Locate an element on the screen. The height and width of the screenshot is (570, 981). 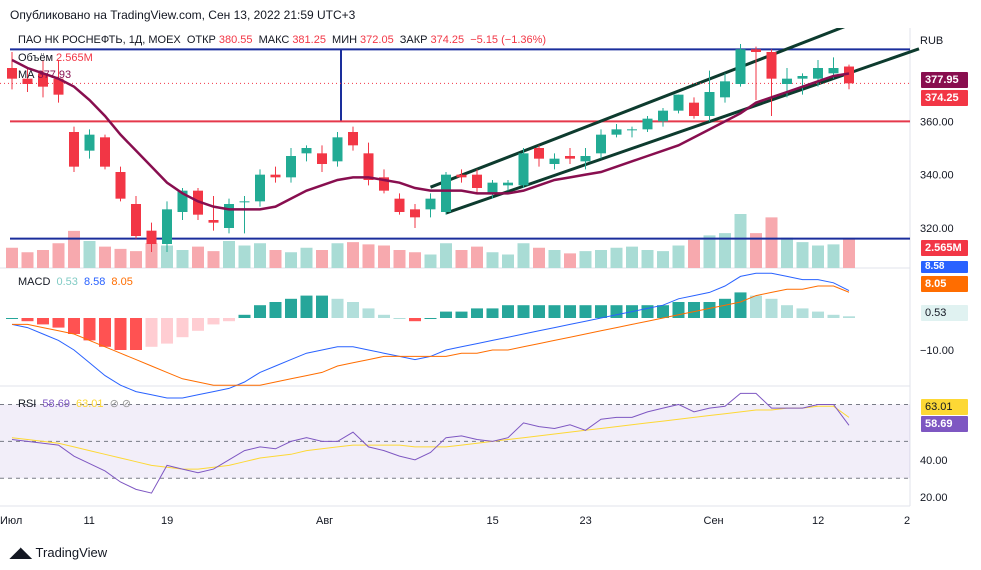
change-value: −5.15 (−1.36%) is located at coordinates (508, 40).